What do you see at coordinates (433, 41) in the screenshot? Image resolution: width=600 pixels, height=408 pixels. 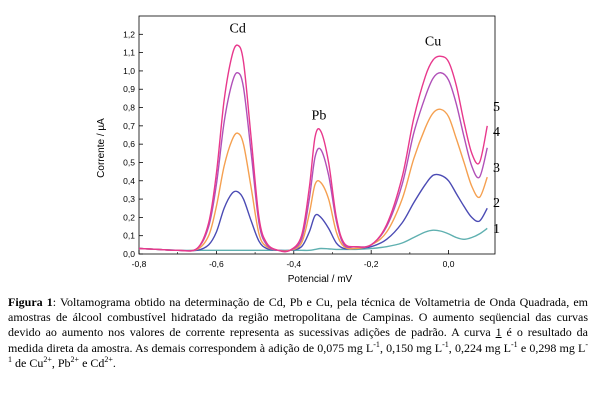 I see `peak-label-cu: Cu` at bounding box center [433, 41].